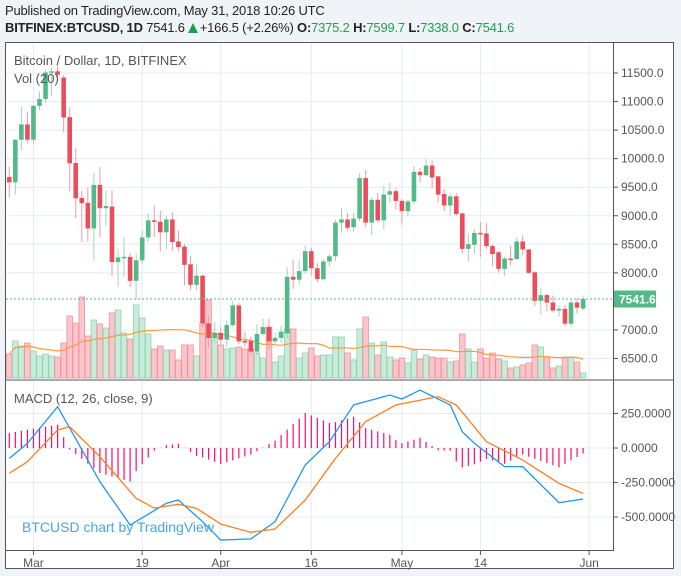 This screenshot has width=681, height=576. What do you see at coordinates (635, 299) in the screenshot?
I see `last-price-badge: 7541.6` at bounding box center [635, 299].